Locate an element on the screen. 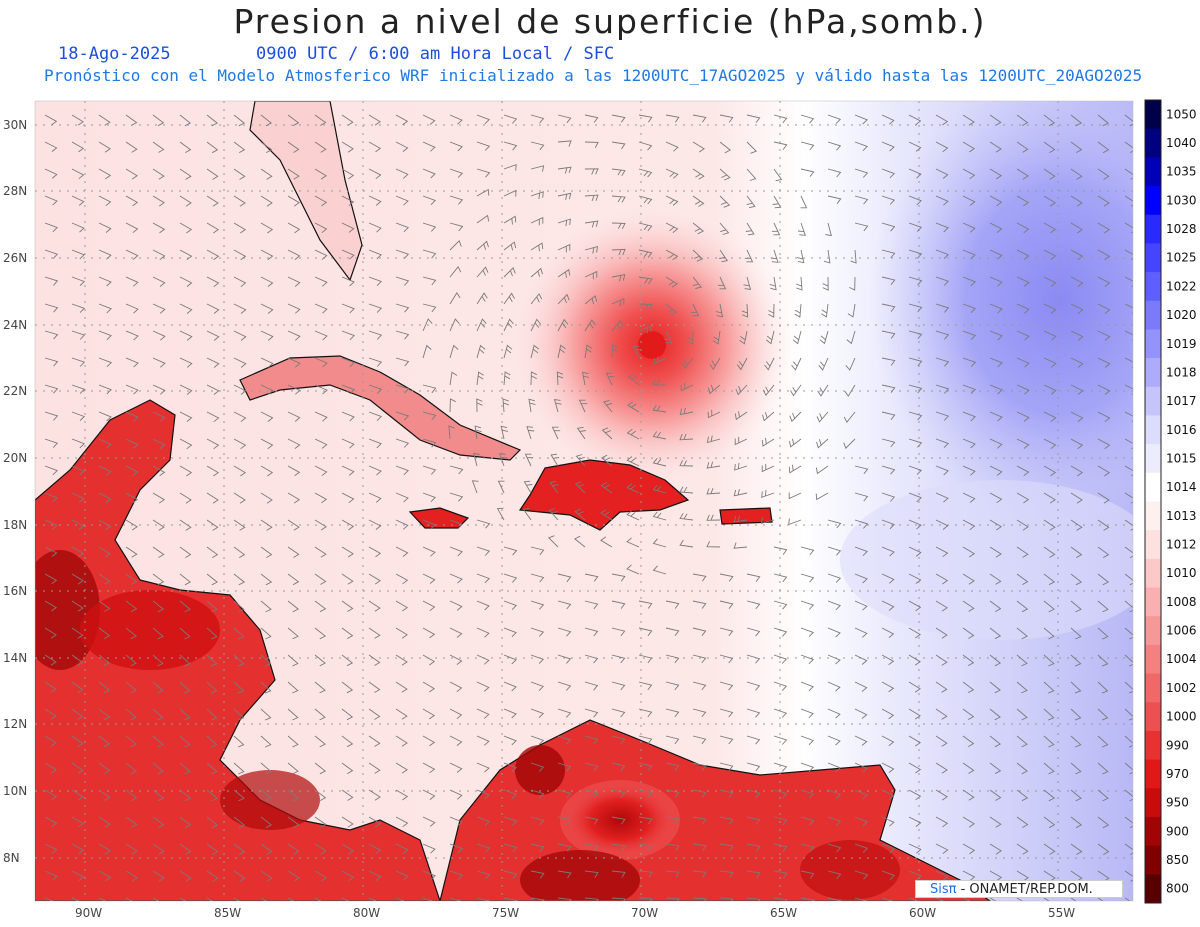 The image size is (1200, 927). lat-tick-label: 18N is located at coordinates (15, 525).